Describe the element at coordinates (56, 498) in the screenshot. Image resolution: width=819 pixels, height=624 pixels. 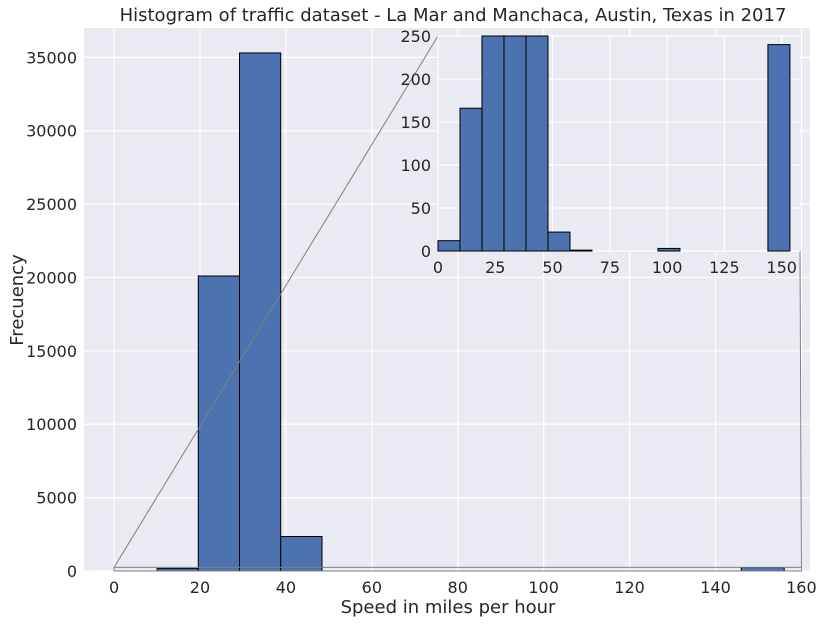
I see `main-y-tick-label: 5000` at that location.